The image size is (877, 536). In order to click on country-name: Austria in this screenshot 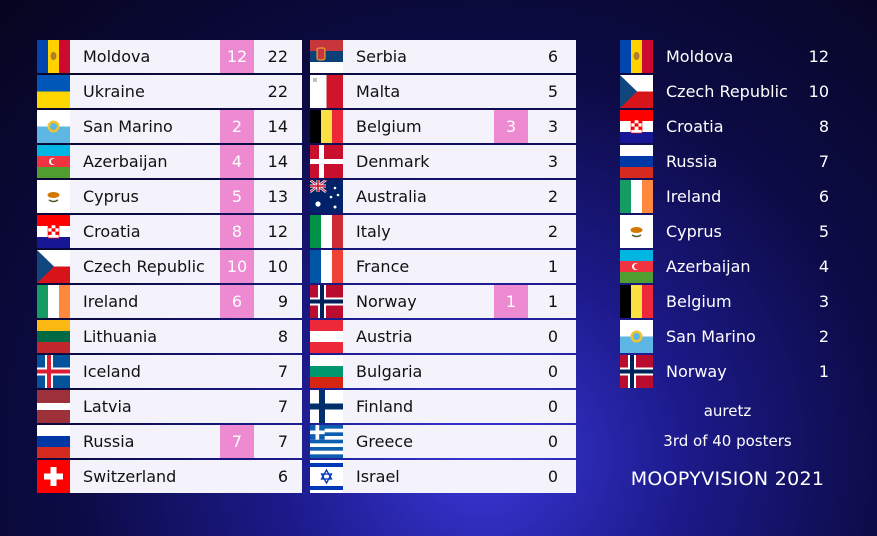, I will do `click(384, 336)`.